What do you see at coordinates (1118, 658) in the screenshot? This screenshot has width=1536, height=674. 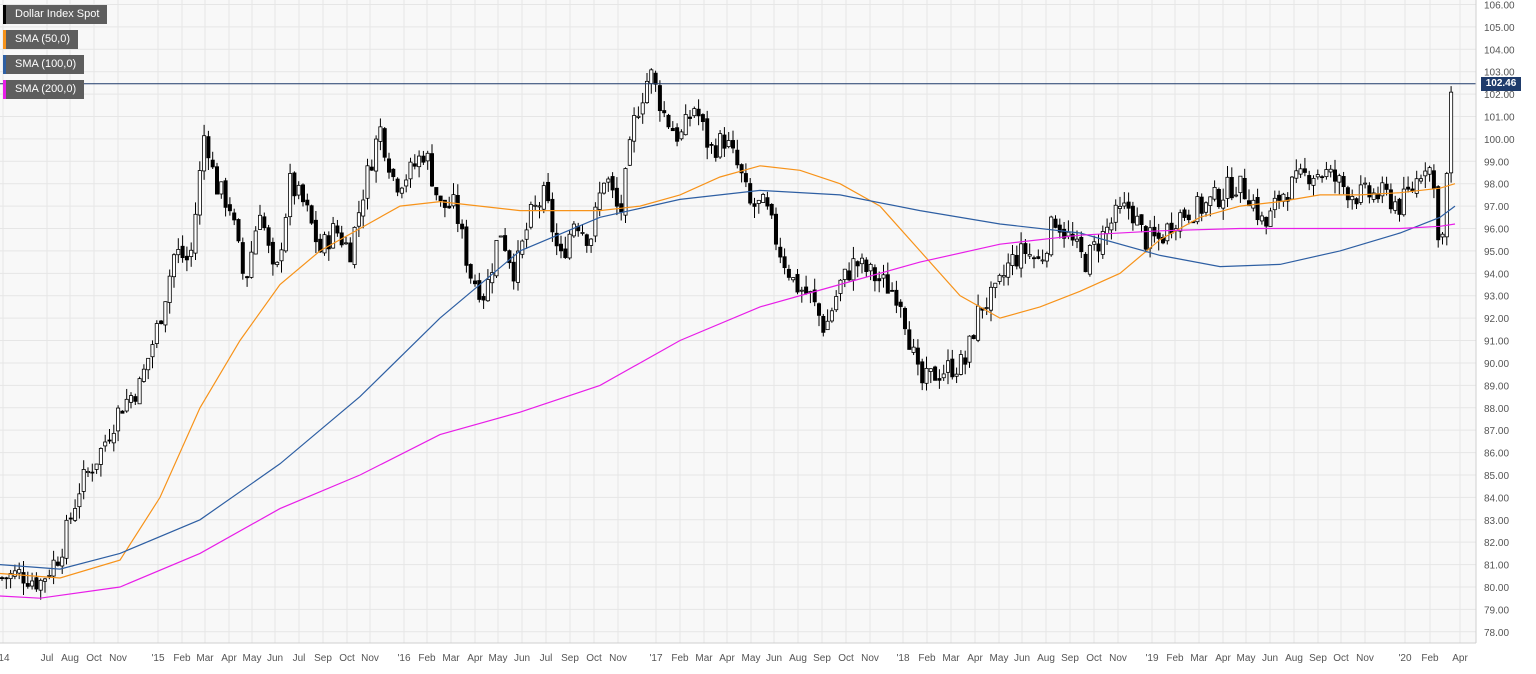 I see `x-tick-label: Nov` at bounding box center [1118, 658].